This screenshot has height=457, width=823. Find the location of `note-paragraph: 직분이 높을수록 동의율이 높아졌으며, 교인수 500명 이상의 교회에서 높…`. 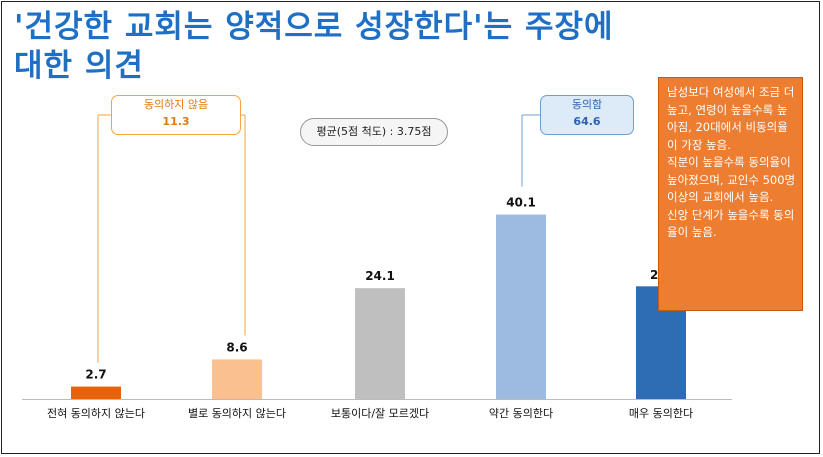

note-paragraph: 직분이 높을수록 동의율이 높아졌으며, 교인수 500명 이상의 교회에서 높… is located at coordinates (731, 179).